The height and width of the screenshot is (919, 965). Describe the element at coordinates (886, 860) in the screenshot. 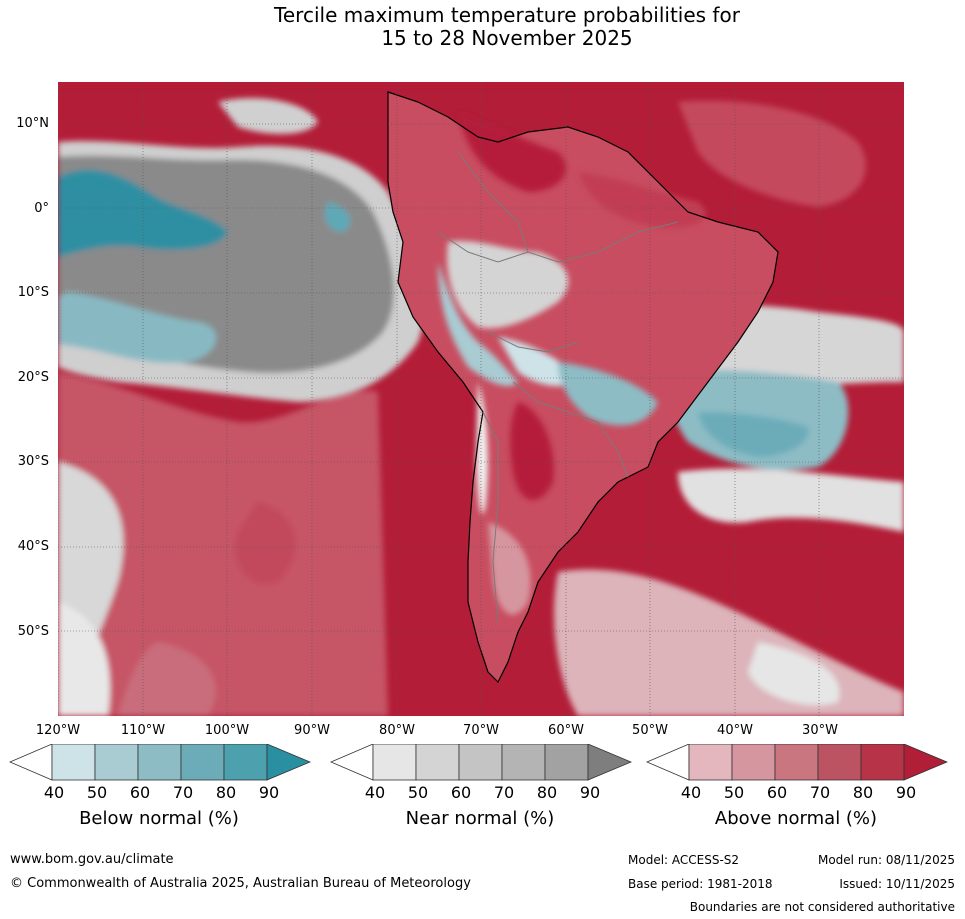

I see `footer-model-run: Model run: 08/11/2025` at that location.